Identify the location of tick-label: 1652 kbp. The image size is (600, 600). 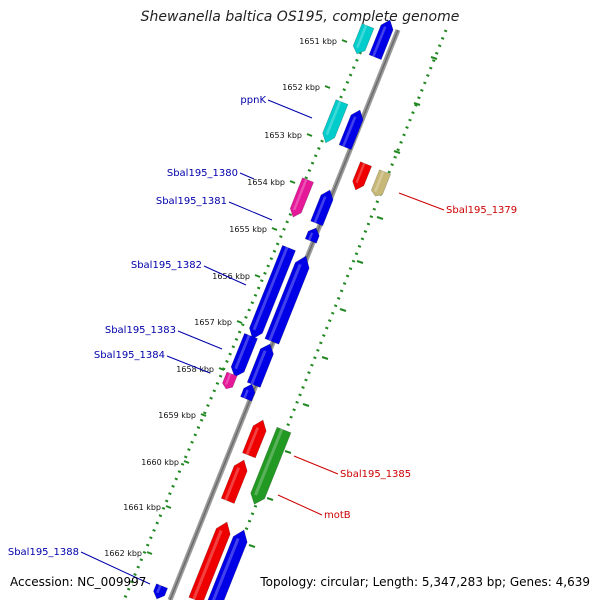
(301, 87).